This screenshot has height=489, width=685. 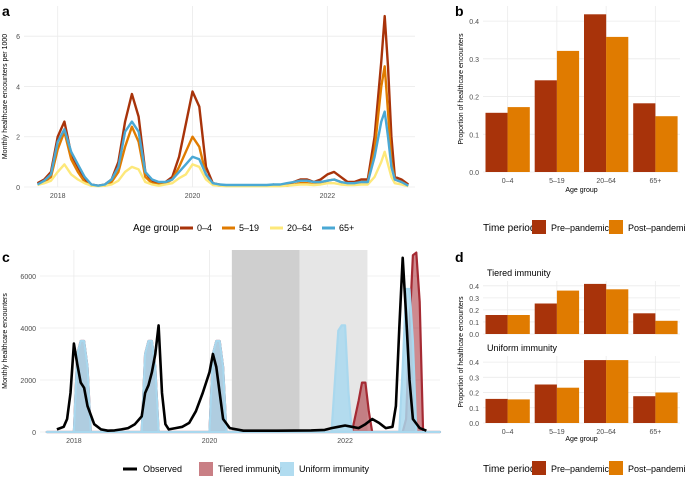 What do you see at coordinates (6, 11) in the screenshot?
I see `panel-label-a: a` at bounding box center [6, 11].